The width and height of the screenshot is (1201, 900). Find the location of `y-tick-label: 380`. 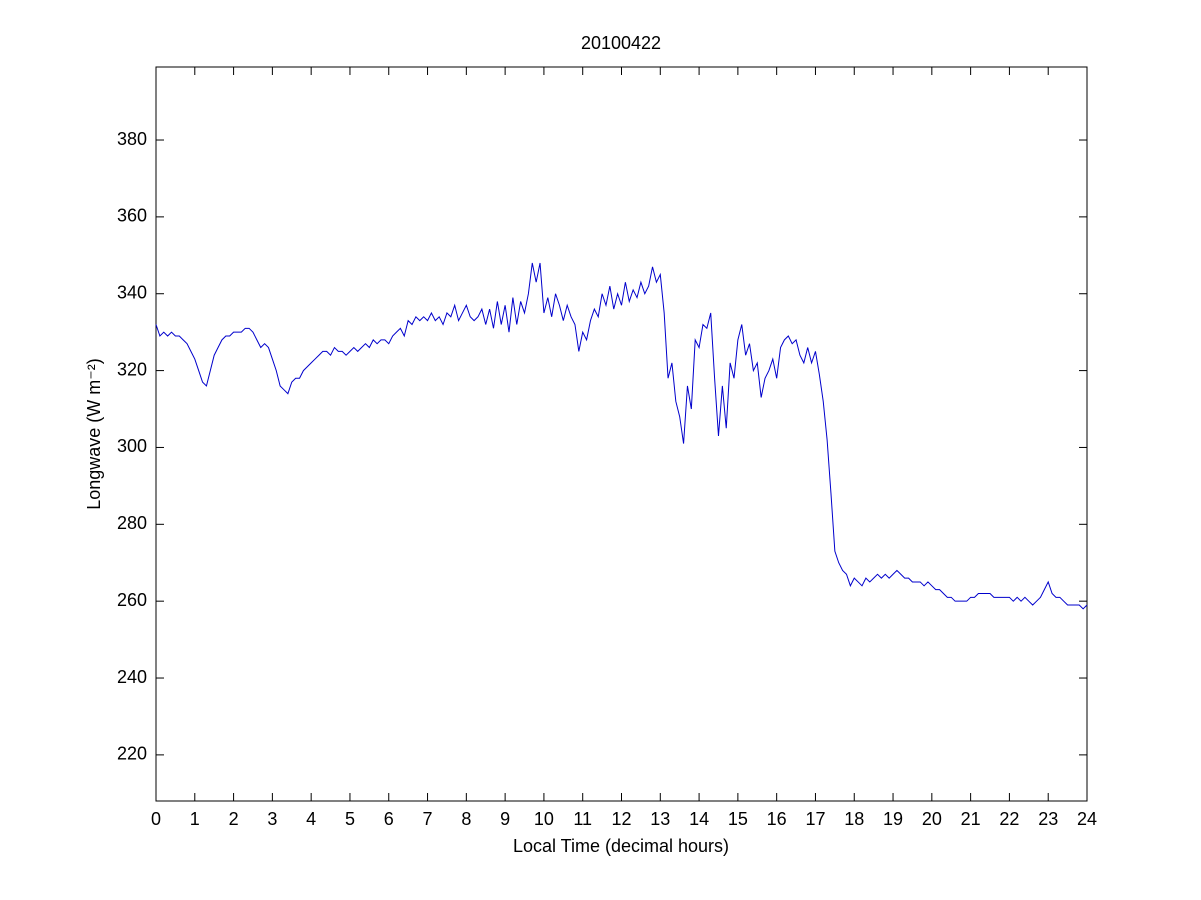

y-tick-label: 380 is located at coordinates (132, 139).